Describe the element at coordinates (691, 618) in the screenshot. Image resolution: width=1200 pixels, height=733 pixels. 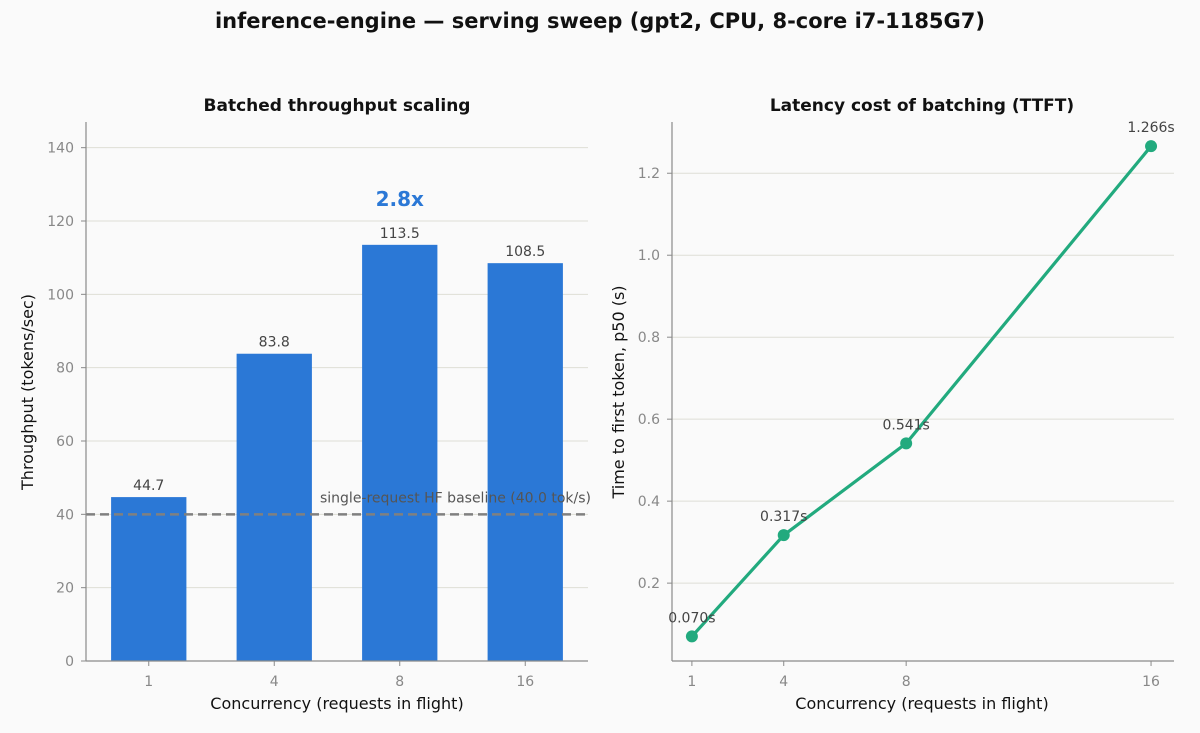
I see `ttft-point-label: 0.070s` at that location.